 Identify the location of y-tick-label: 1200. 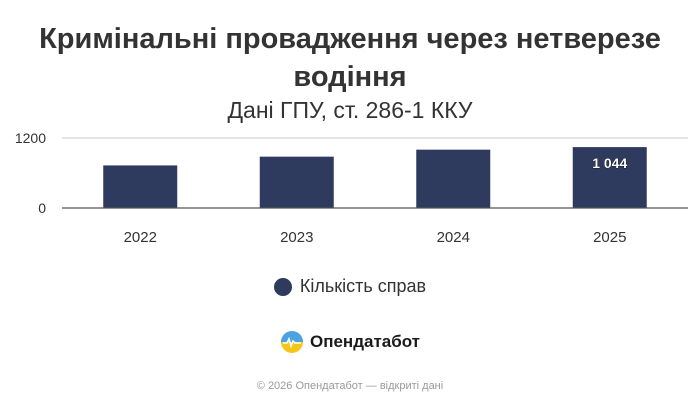
(30, 138).